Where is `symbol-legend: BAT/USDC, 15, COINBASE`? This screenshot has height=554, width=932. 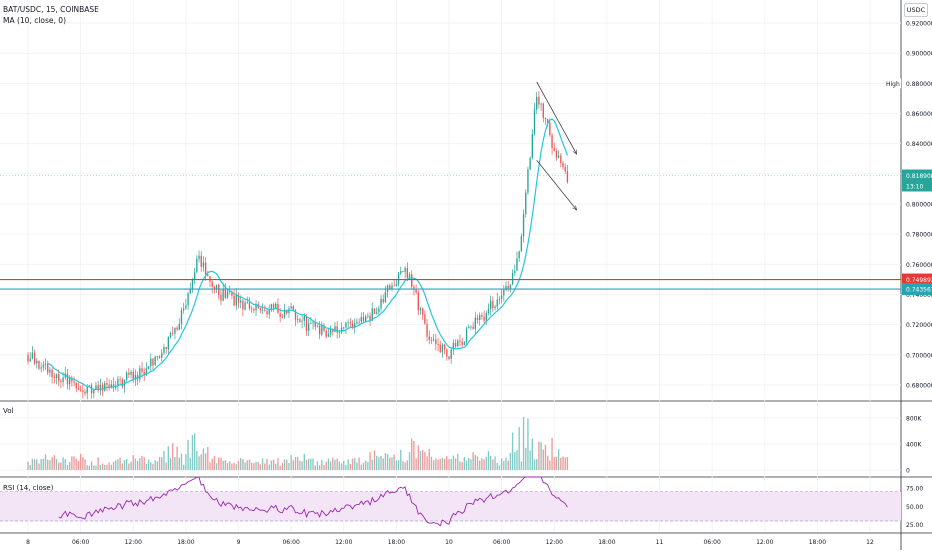 symbol-legend: BAT/USDC, 15, COINBASE is located at coordinates (51, 9).